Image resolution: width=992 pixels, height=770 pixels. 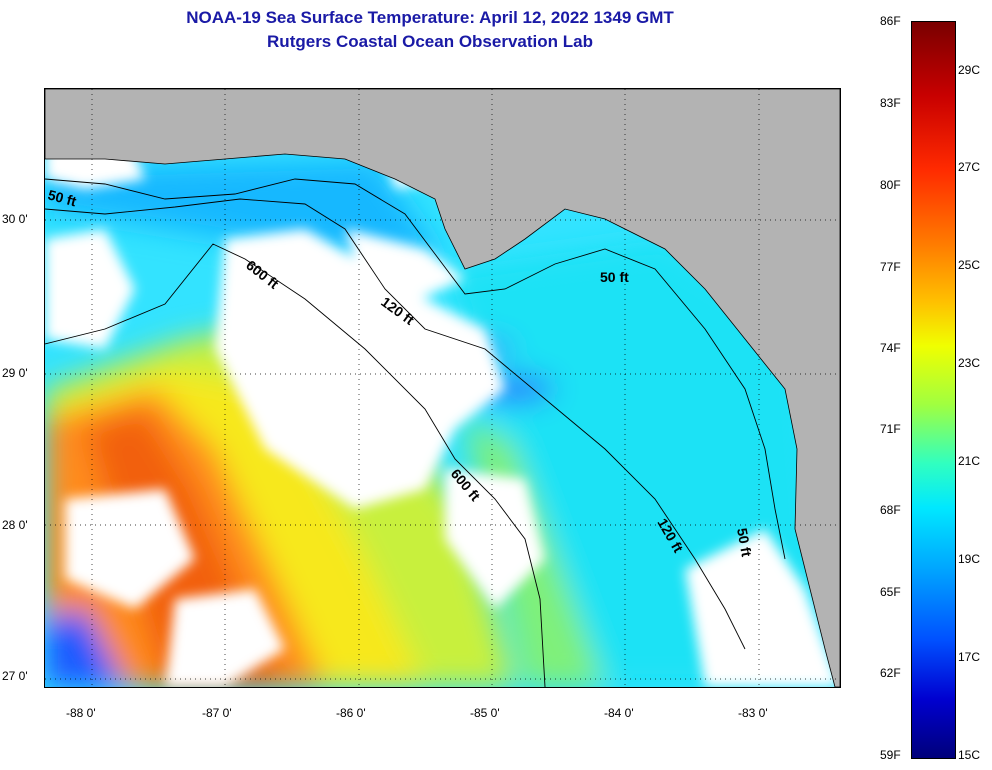 What do you see at coordinates (969, 559) in the screenshot?
I see `colorbar-c-label: 19C` at bounding box center [969, 559].